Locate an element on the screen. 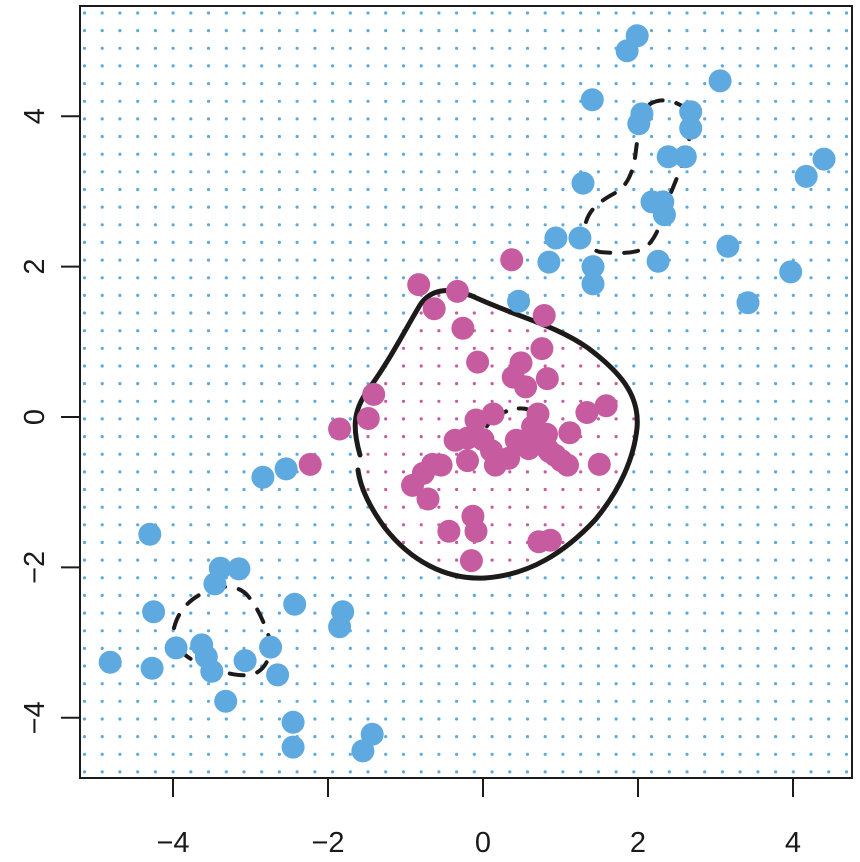  magenta-point is located at coordinates (476, 420).